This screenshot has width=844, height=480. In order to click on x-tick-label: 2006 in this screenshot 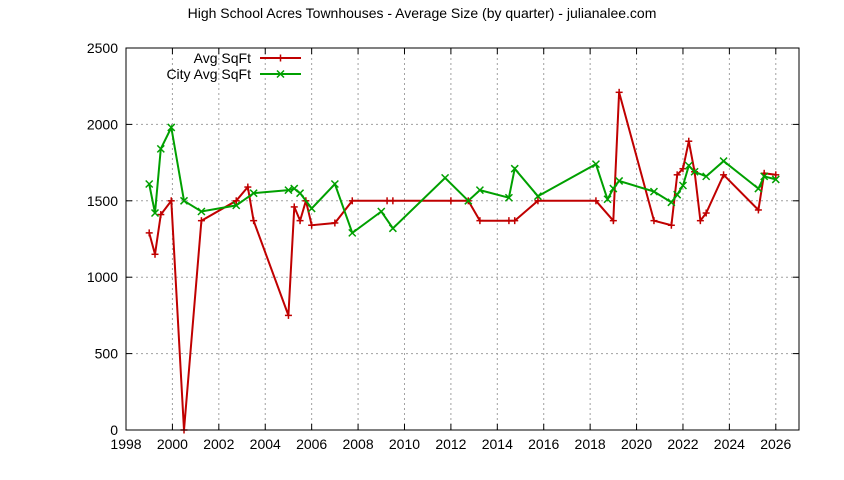, I will do `click(311, 444)`.